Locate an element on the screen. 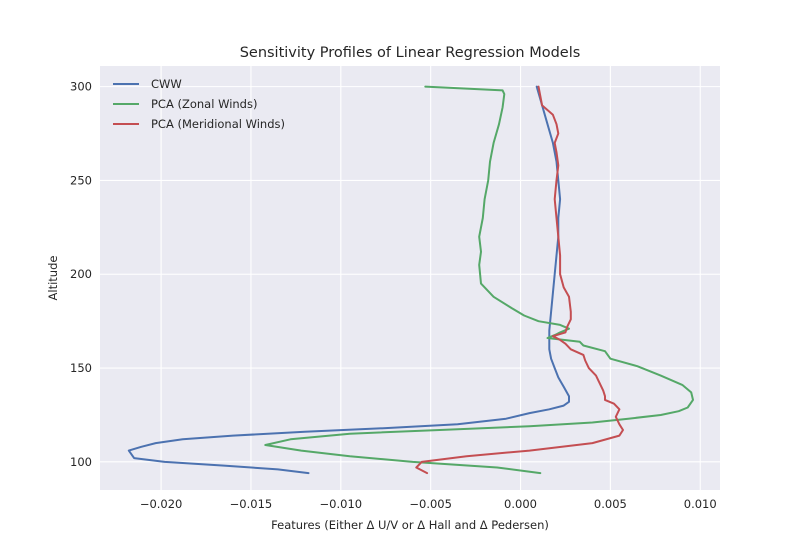 This screenshot has height=550, width=800. y-tick-labels: 100 150 200 250 300 is located at coordinates (81, 274).